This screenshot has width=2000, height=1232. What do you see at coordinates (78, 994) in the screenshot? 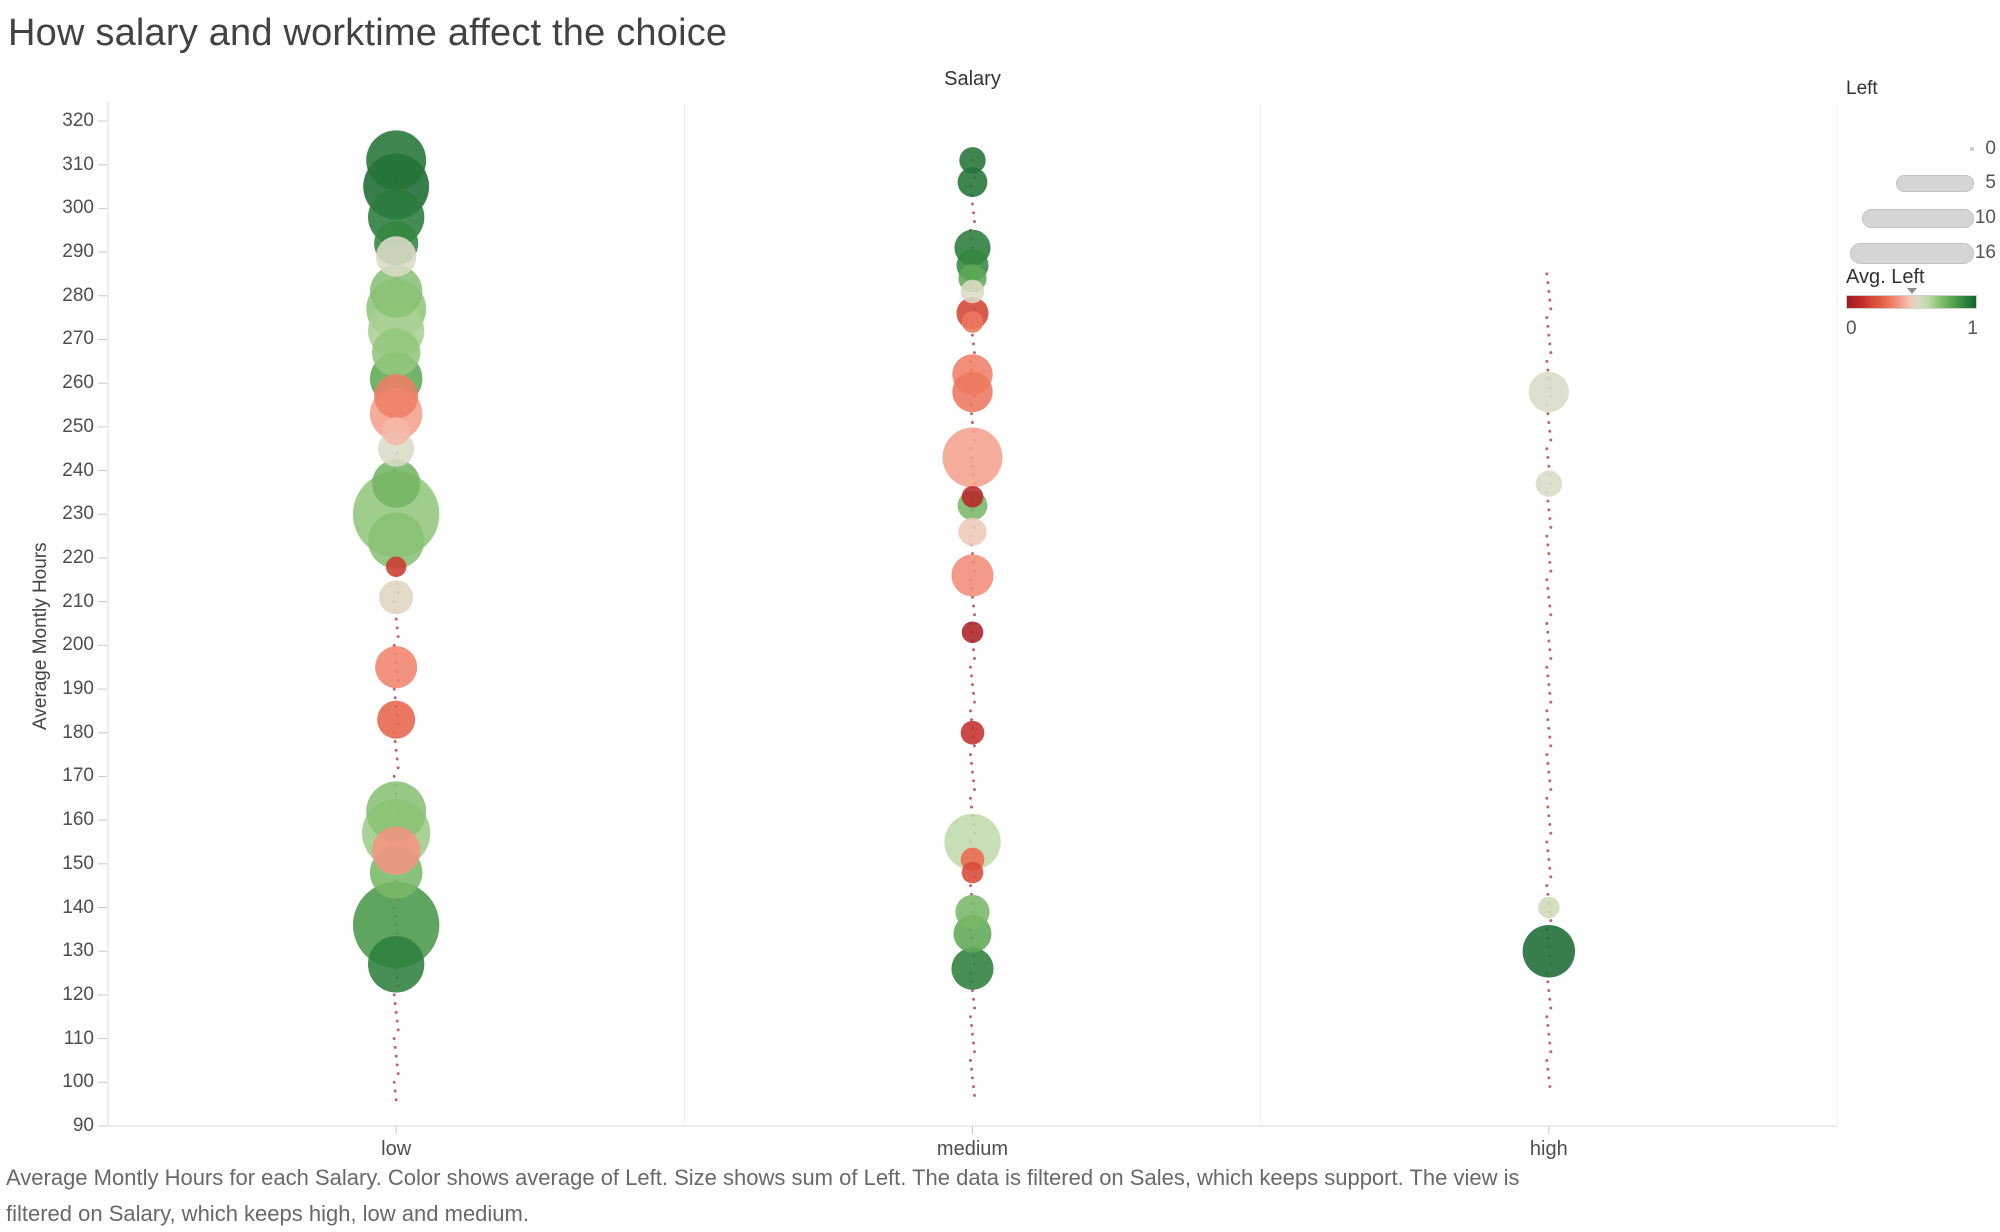
I see `y-tick-label-120: 120` at bounding box center [78, 994].